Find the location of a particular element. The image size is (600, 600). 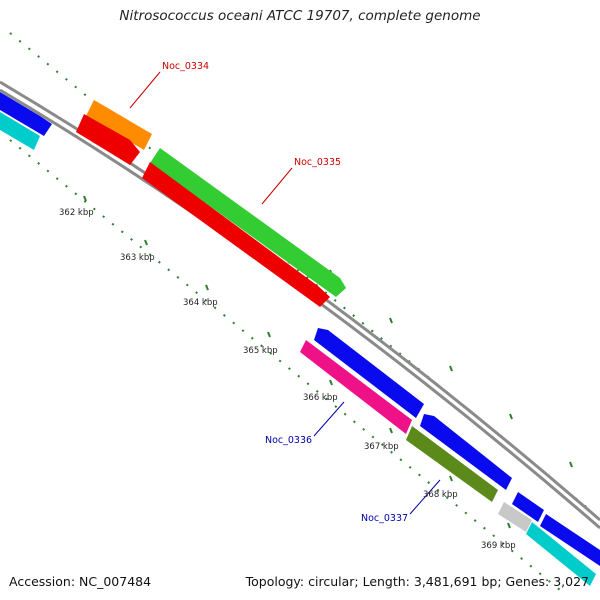

gene-green is located at coordinates (248, 222).